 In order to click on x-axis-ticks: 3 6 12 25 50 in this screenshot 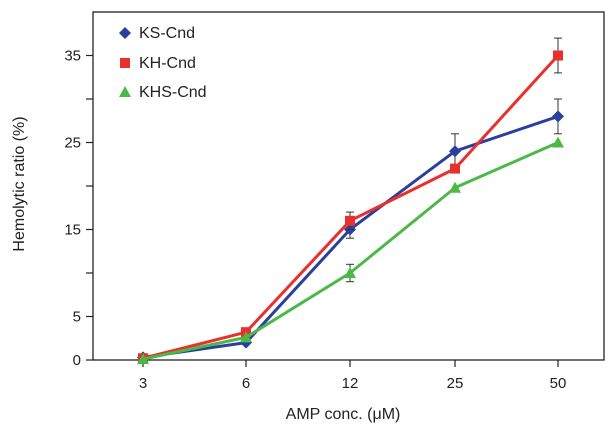, I will do `click(353, 376)`.